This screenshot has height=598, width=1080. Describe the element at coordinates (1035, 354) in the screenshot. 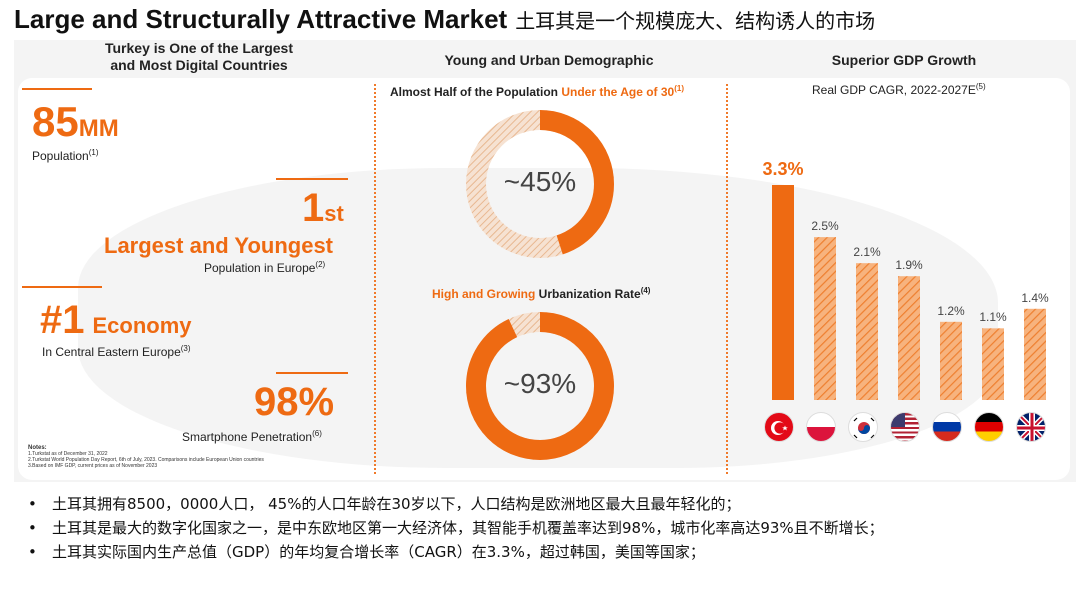

I see `bar-united-kingdom` at that location.